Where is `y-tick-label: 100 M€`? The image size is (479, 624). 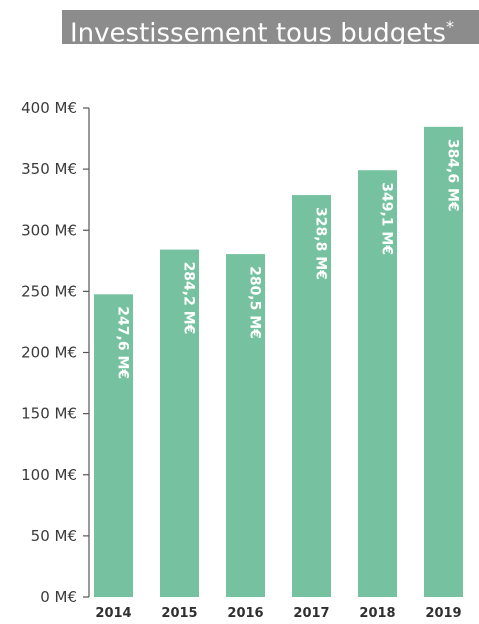
y-tick-label: 100 M€ is located at coordinates (49, 475).